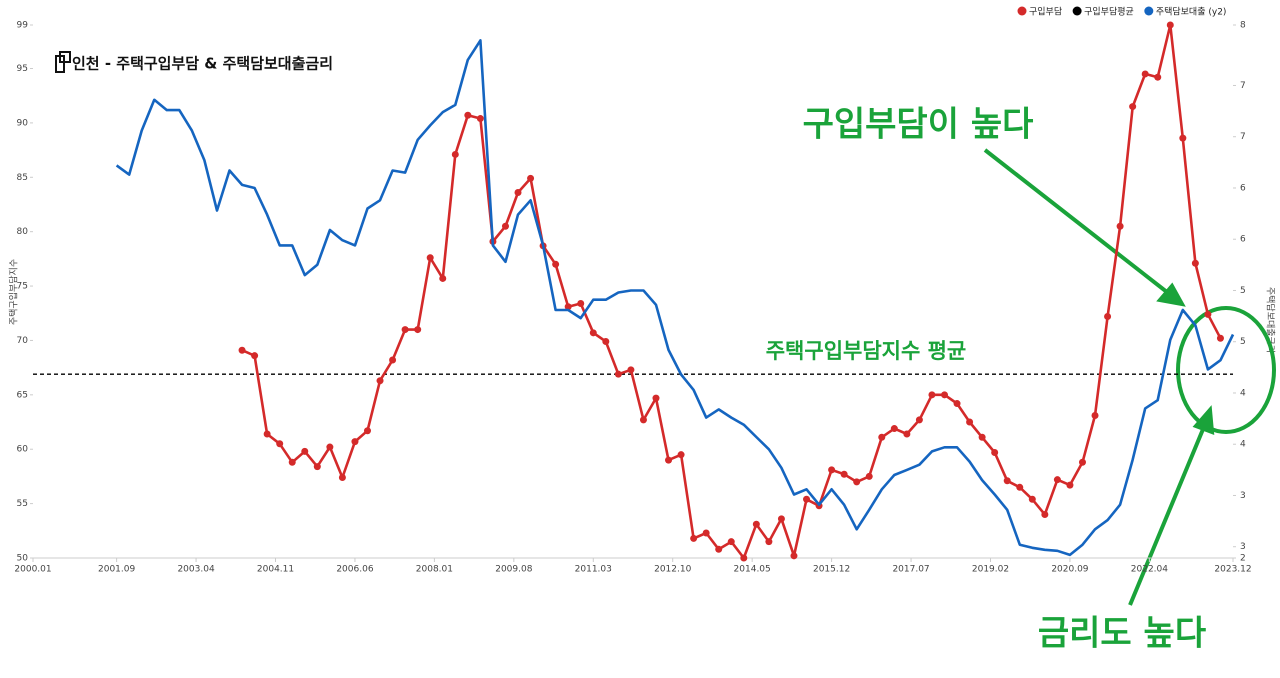 This screenshot has width=1280, height=678. What do you see at coordinates (1109, 12) in the screenshot?
I see `legend-label: 구입부담평균` at bounding box center [1109, 12].